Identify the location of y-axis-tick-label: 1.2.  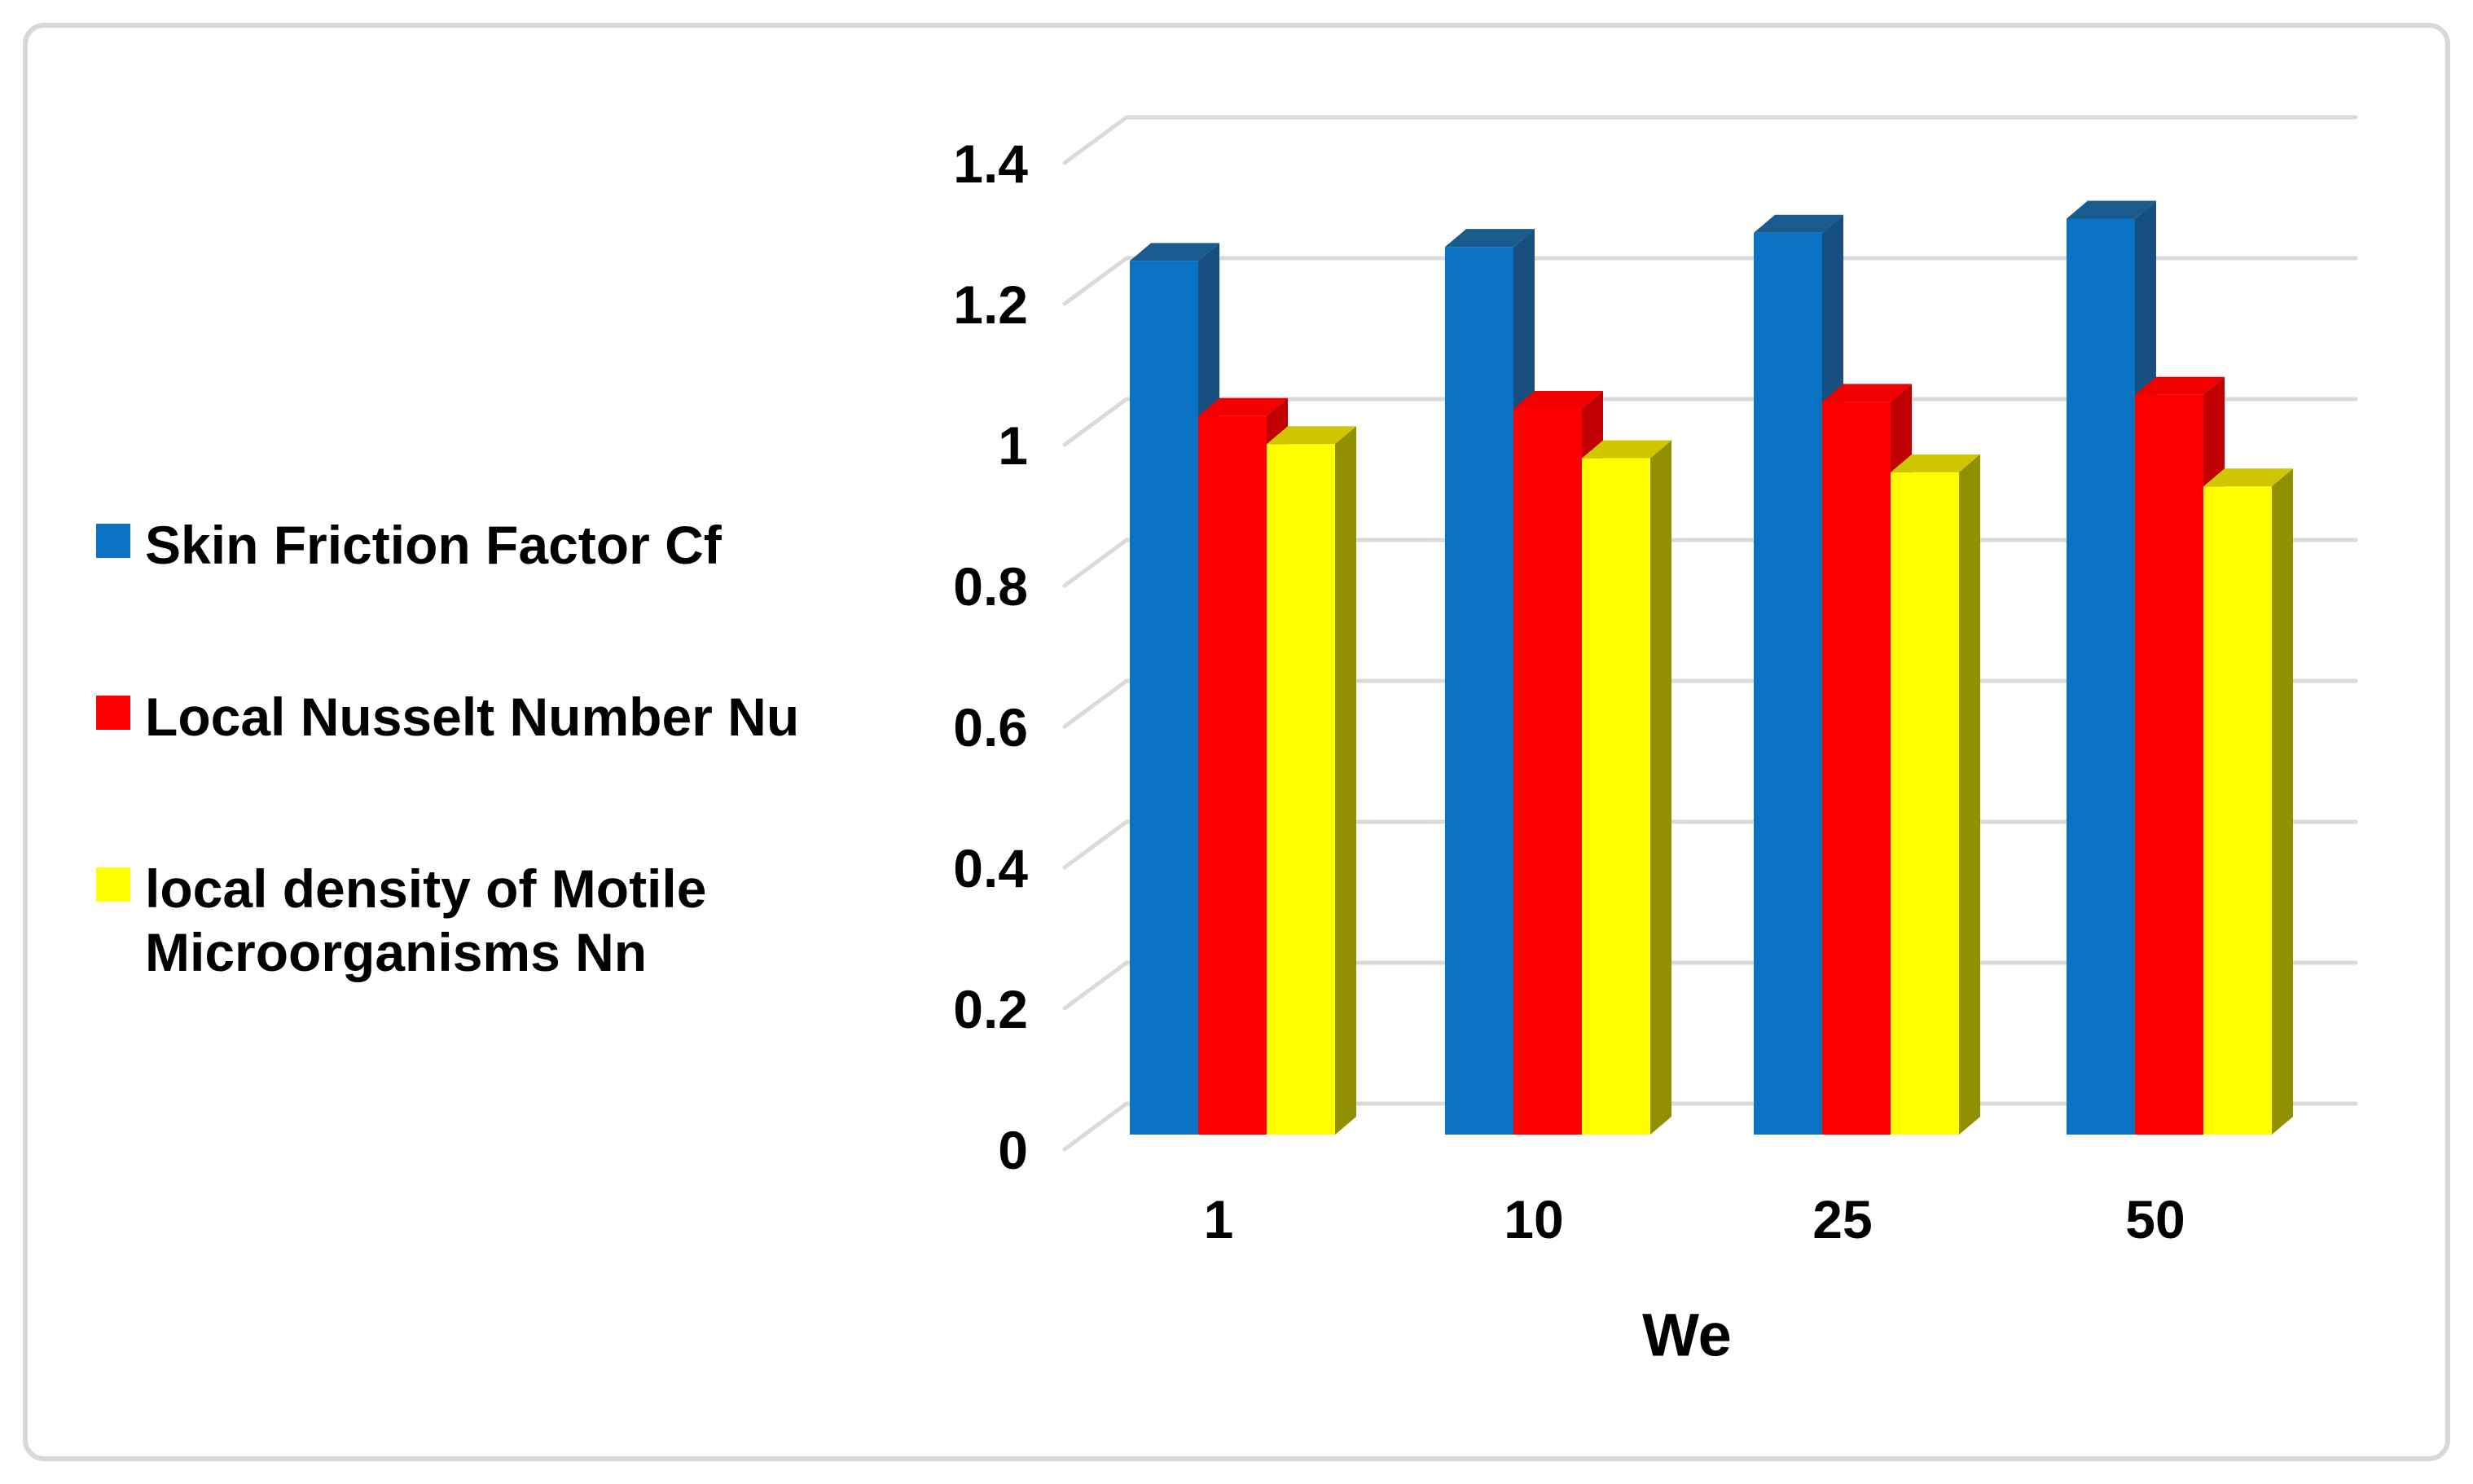
(990, 304).